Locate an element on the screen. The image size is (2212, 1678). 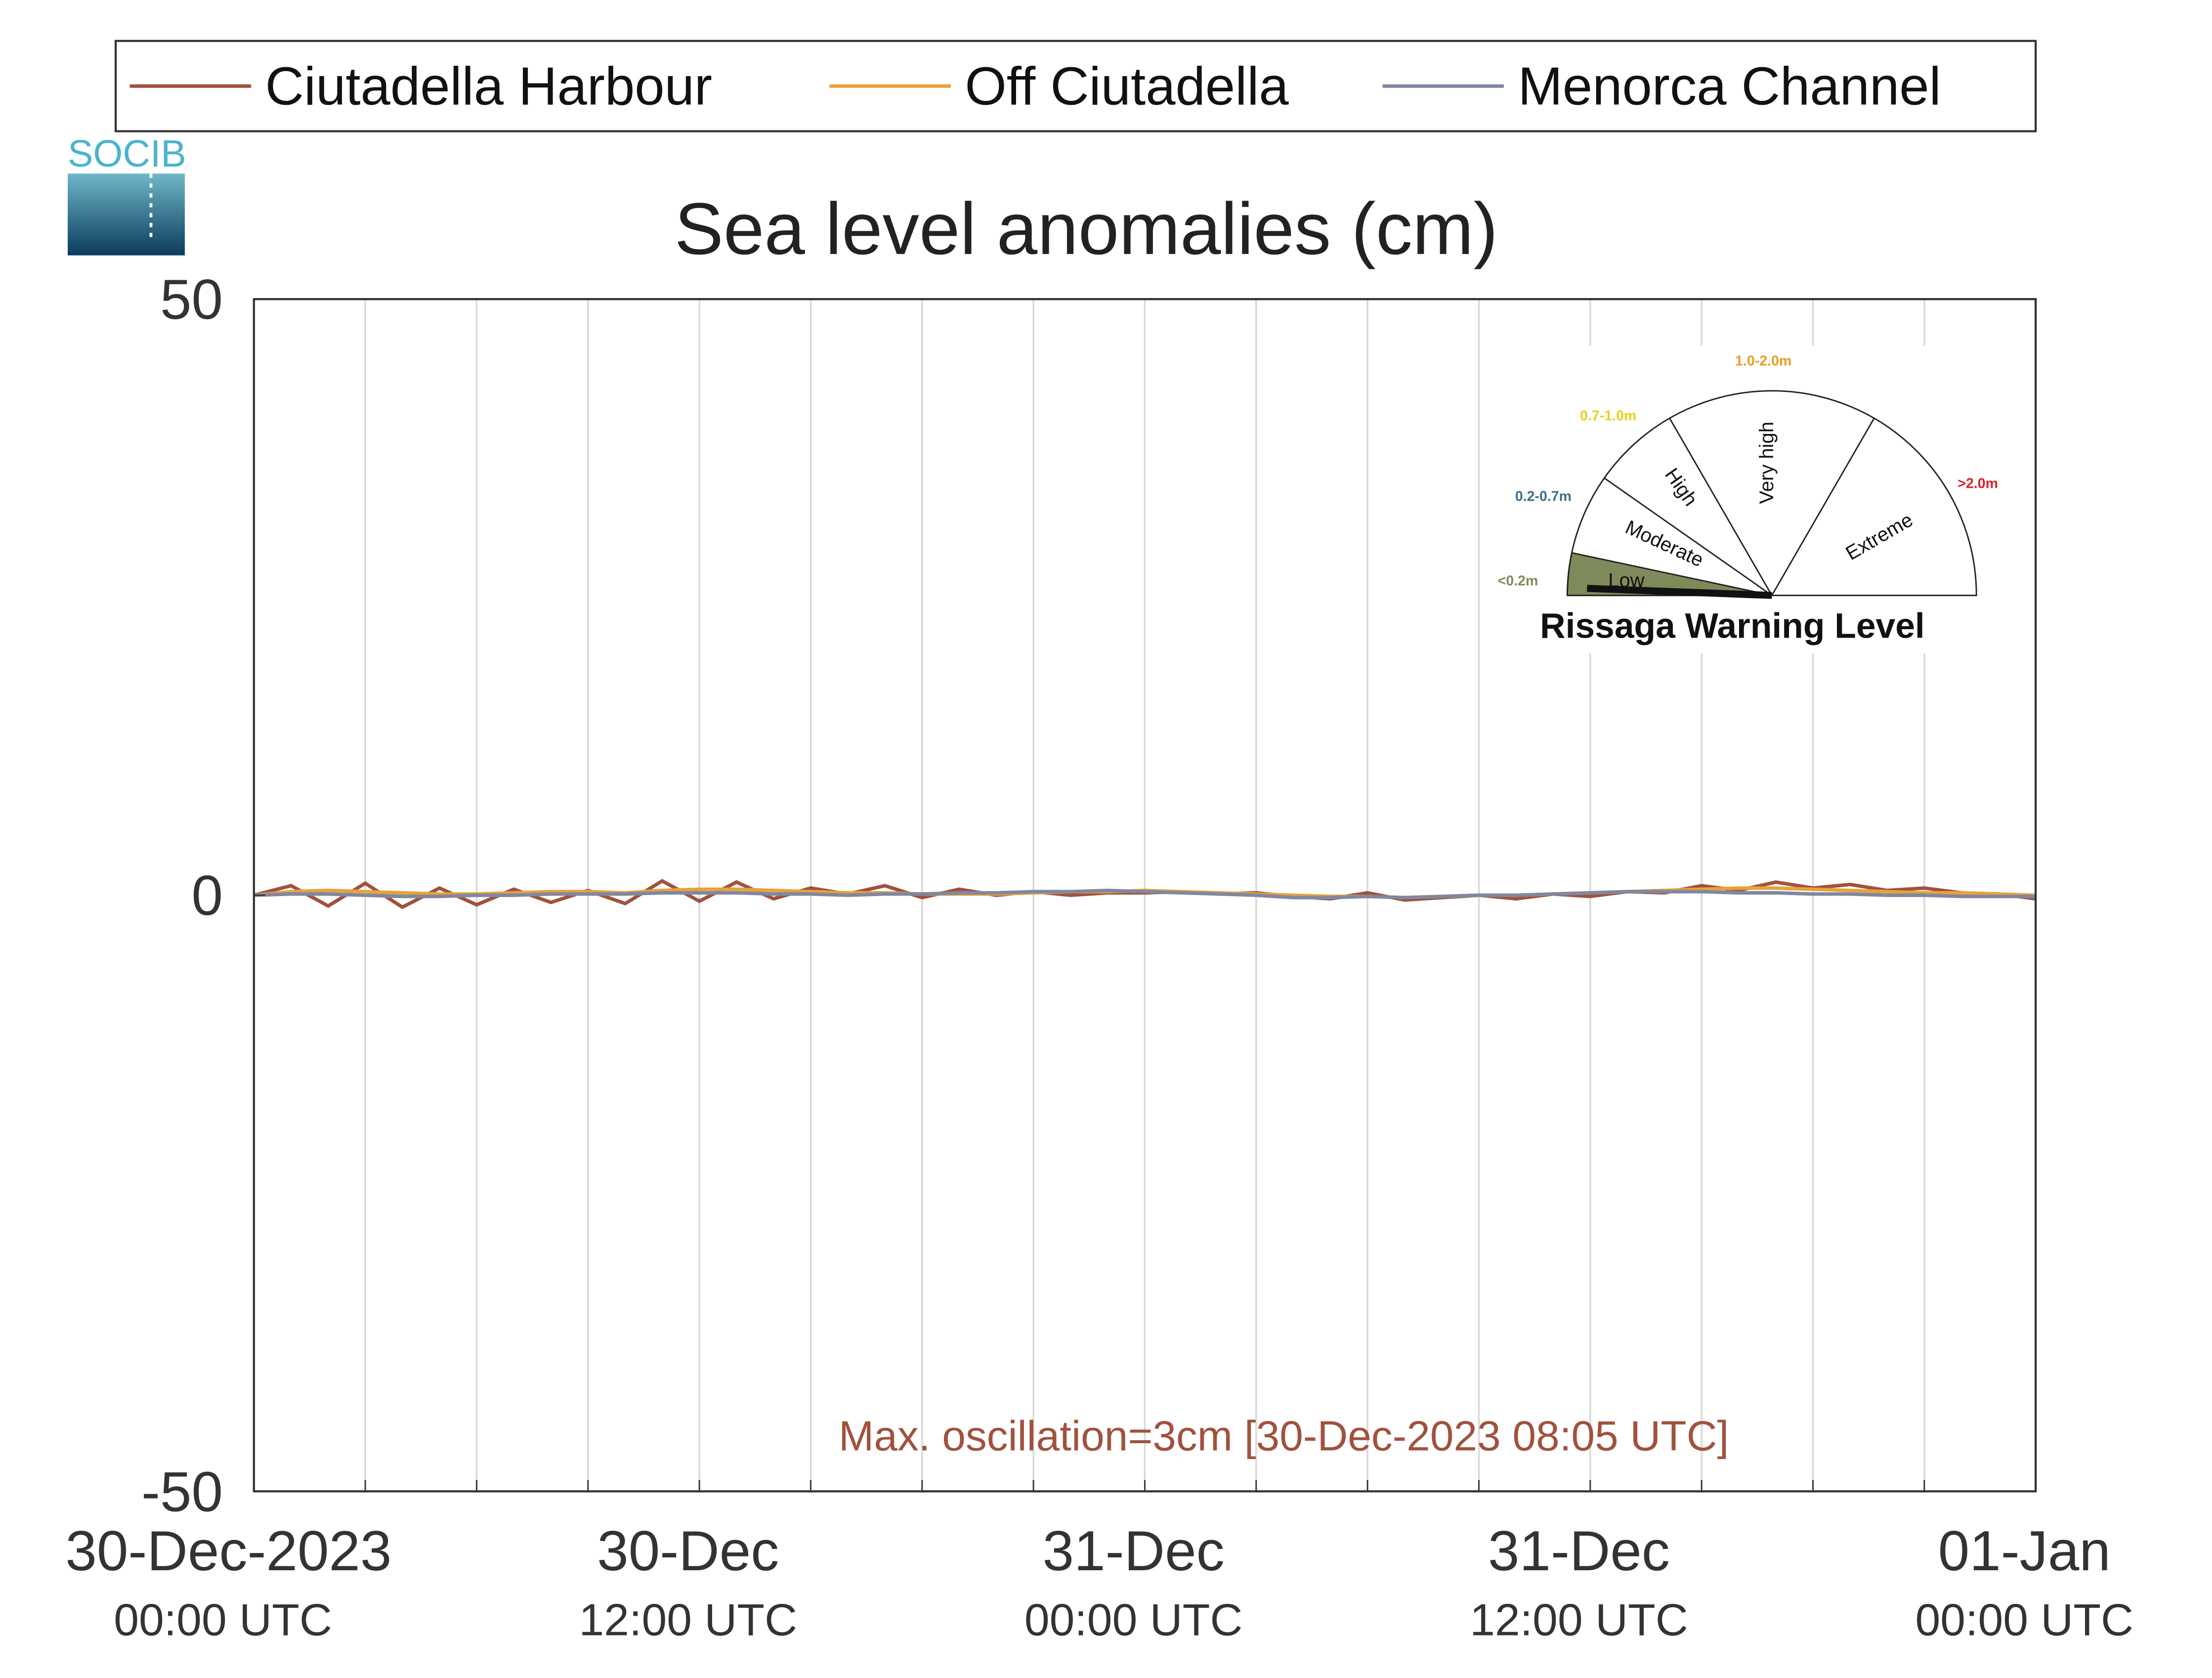
gauge-range: 0.2-0.7m is located at coordinates (1543, 496).